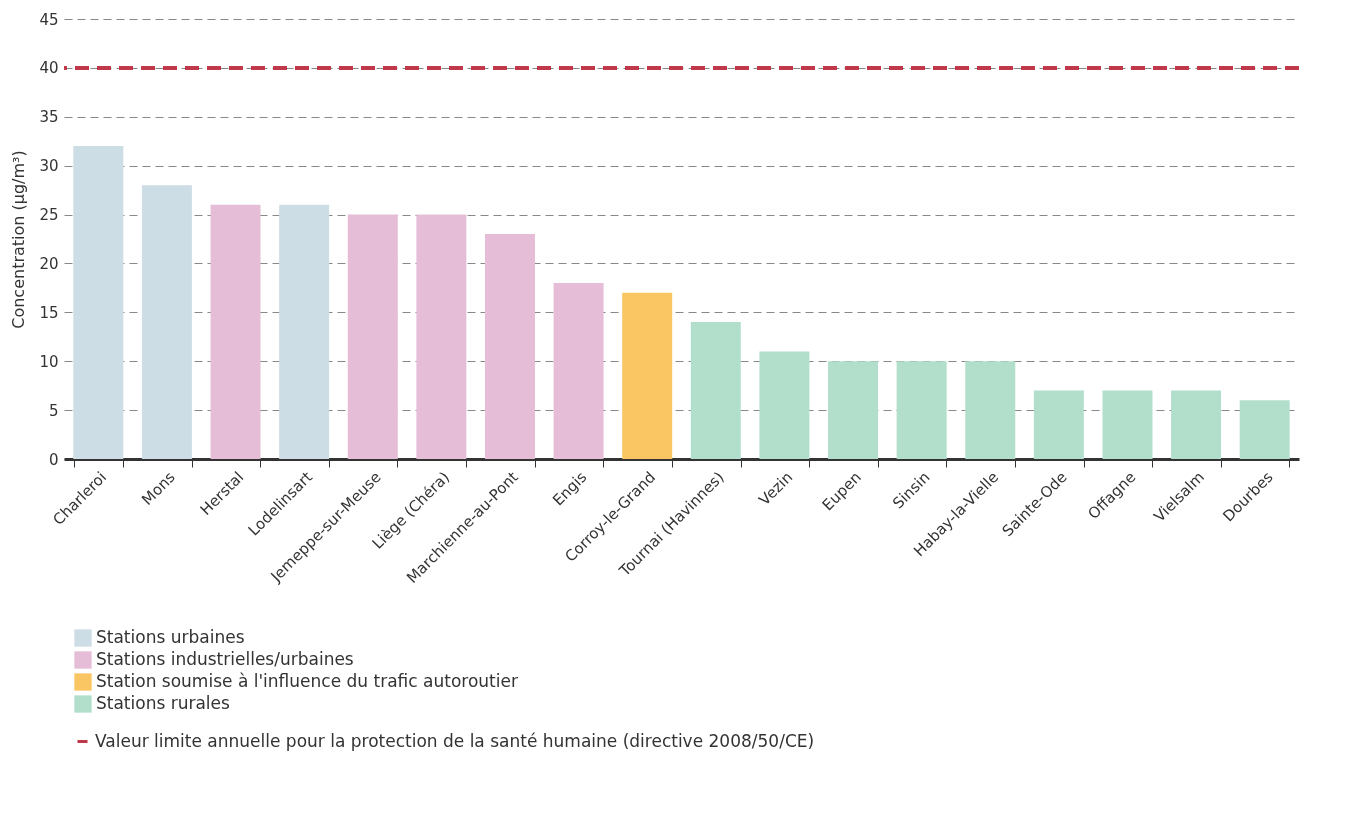 The image size is (1352, 821). What do you see at coordinates (455, 740) in the screenshot?
I see `legend-label: Valeur limite annuelle pour la protection de la santé humaine (directive 2008/50/CE)` at bounding box center [455, 740].